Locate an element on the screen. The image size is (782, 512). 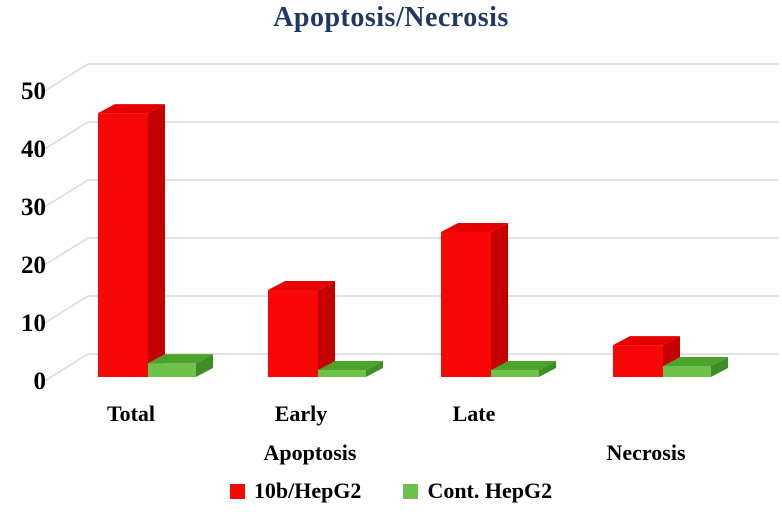
category-label-total: Total is located at coordinates (131, 413).